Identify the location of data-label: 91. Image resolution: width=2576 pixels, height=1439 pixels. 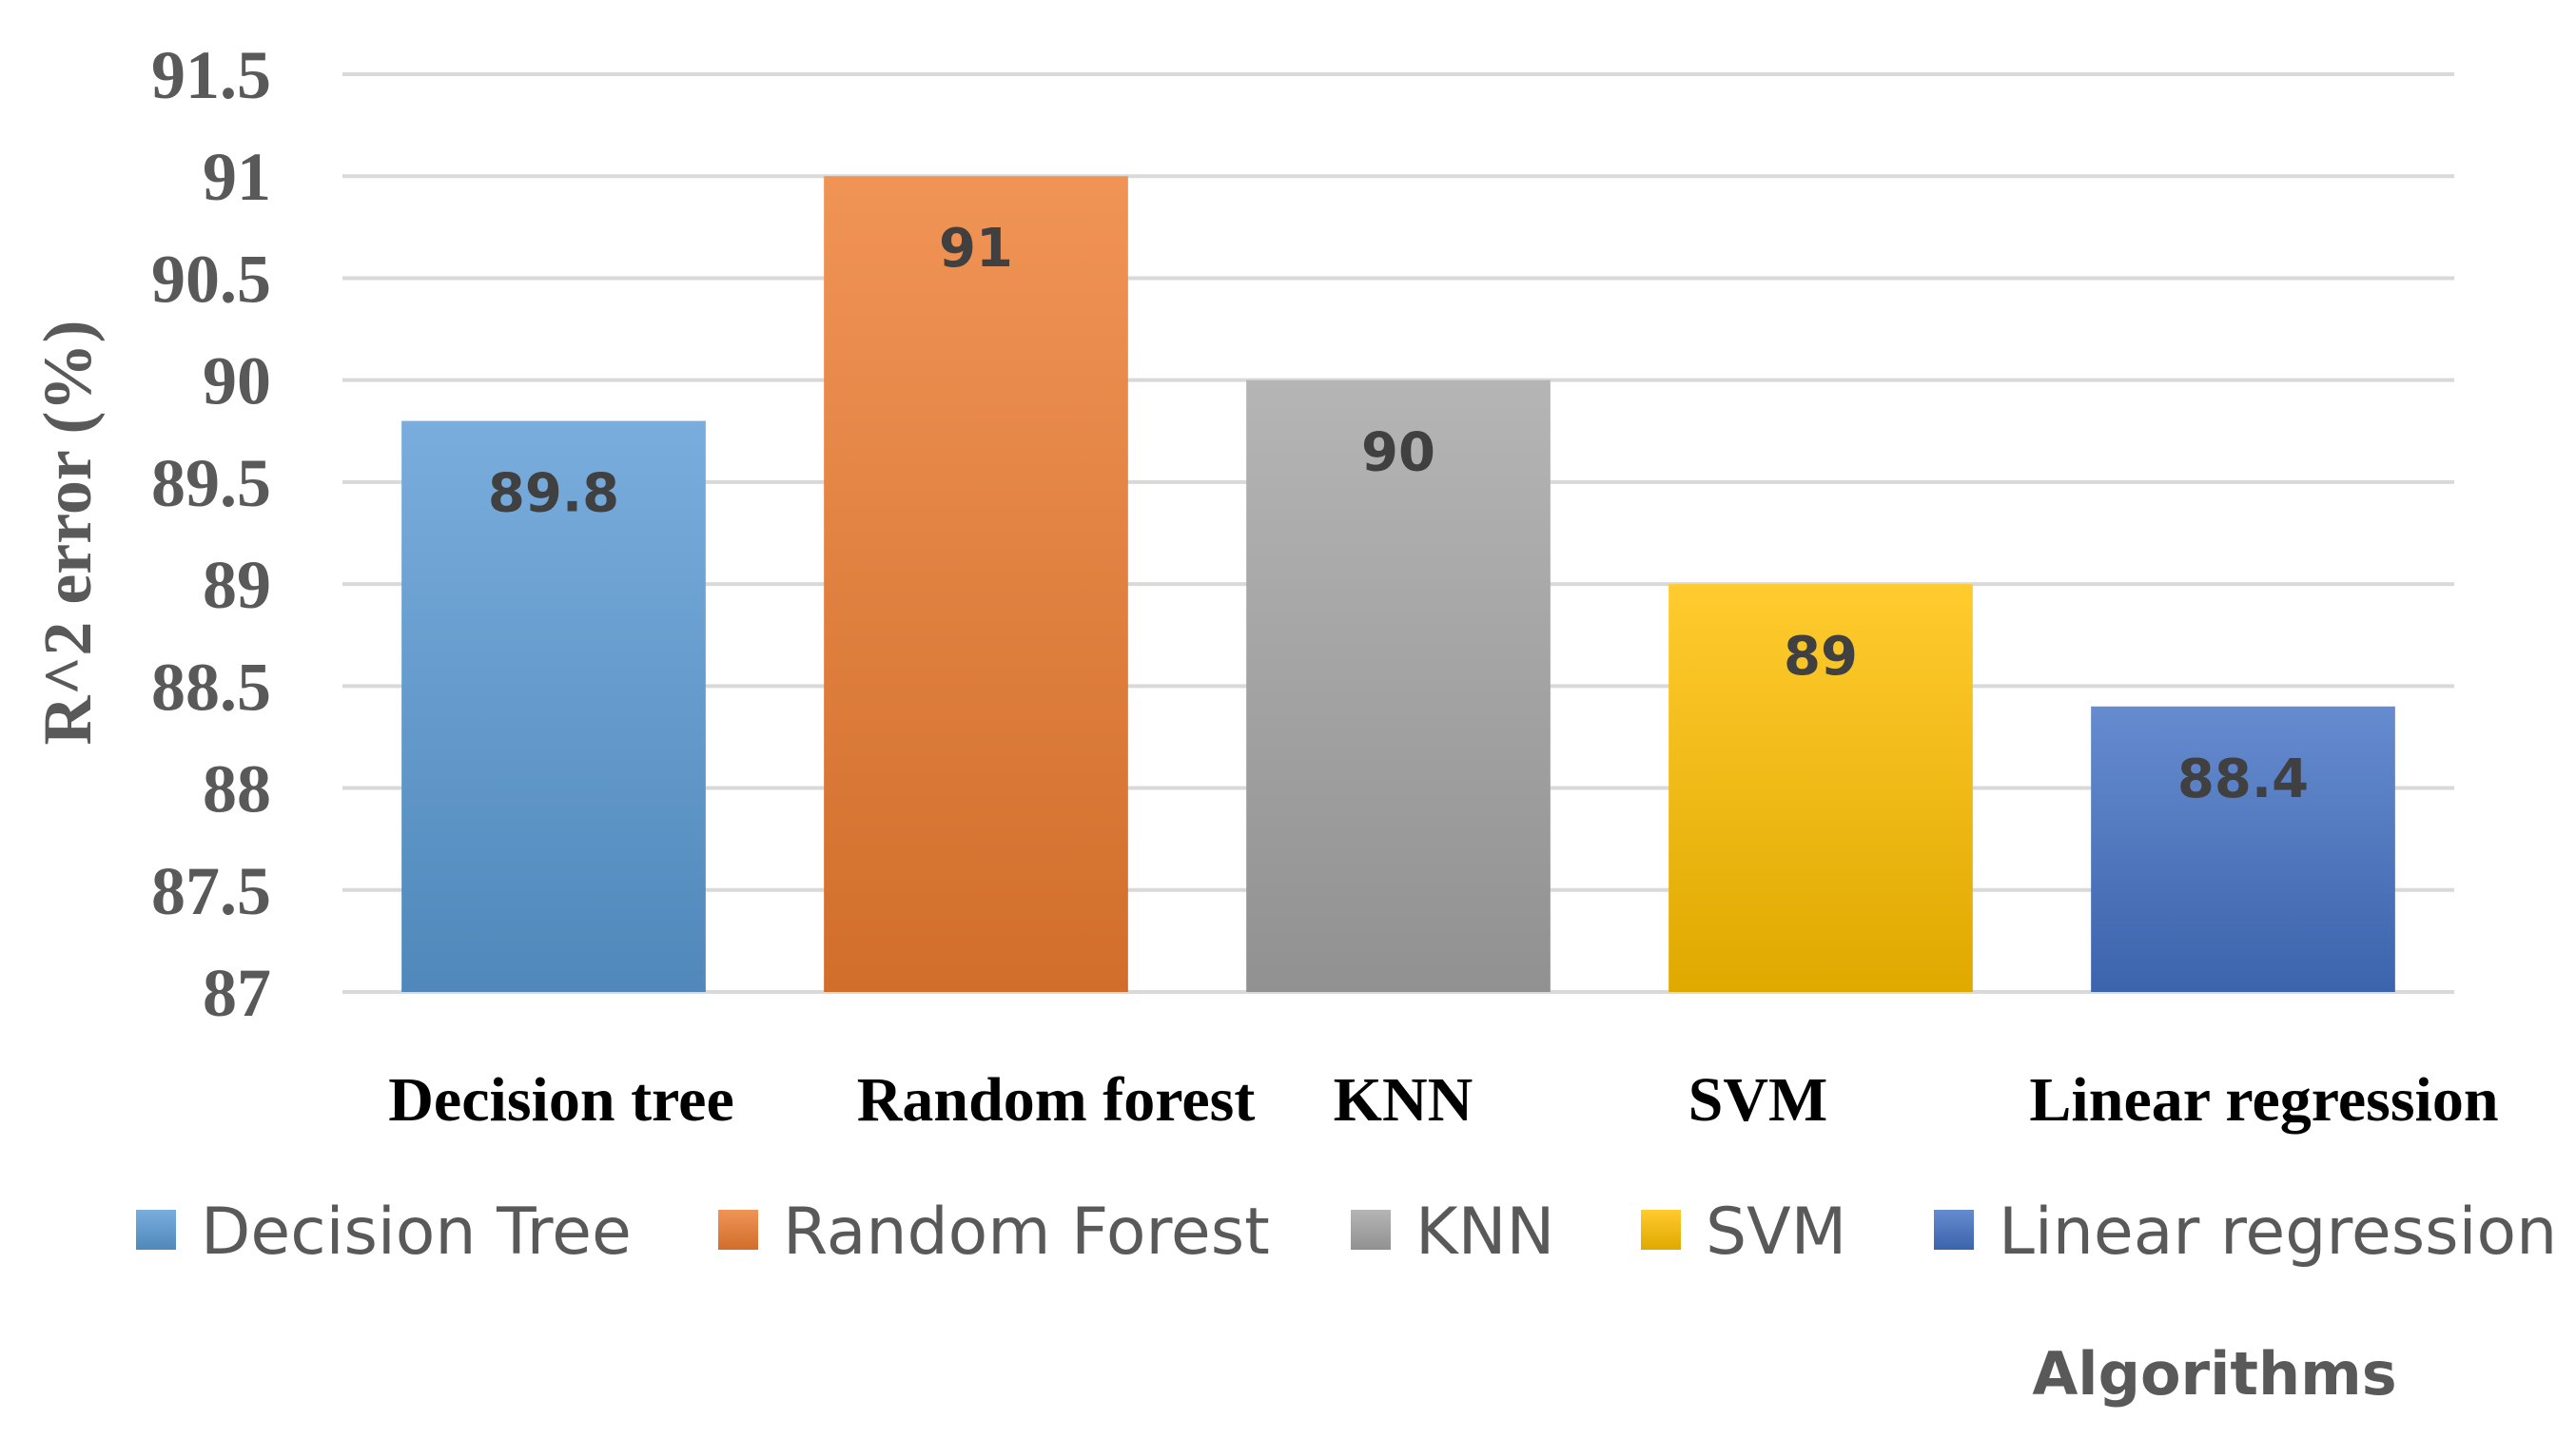
(976, 249).